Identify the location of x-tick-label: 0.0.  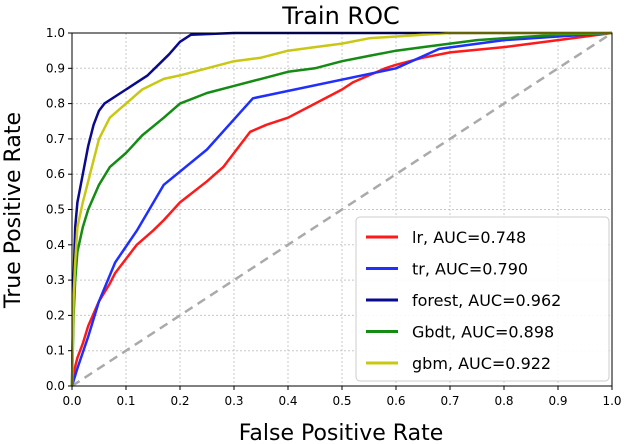
(71, 401).